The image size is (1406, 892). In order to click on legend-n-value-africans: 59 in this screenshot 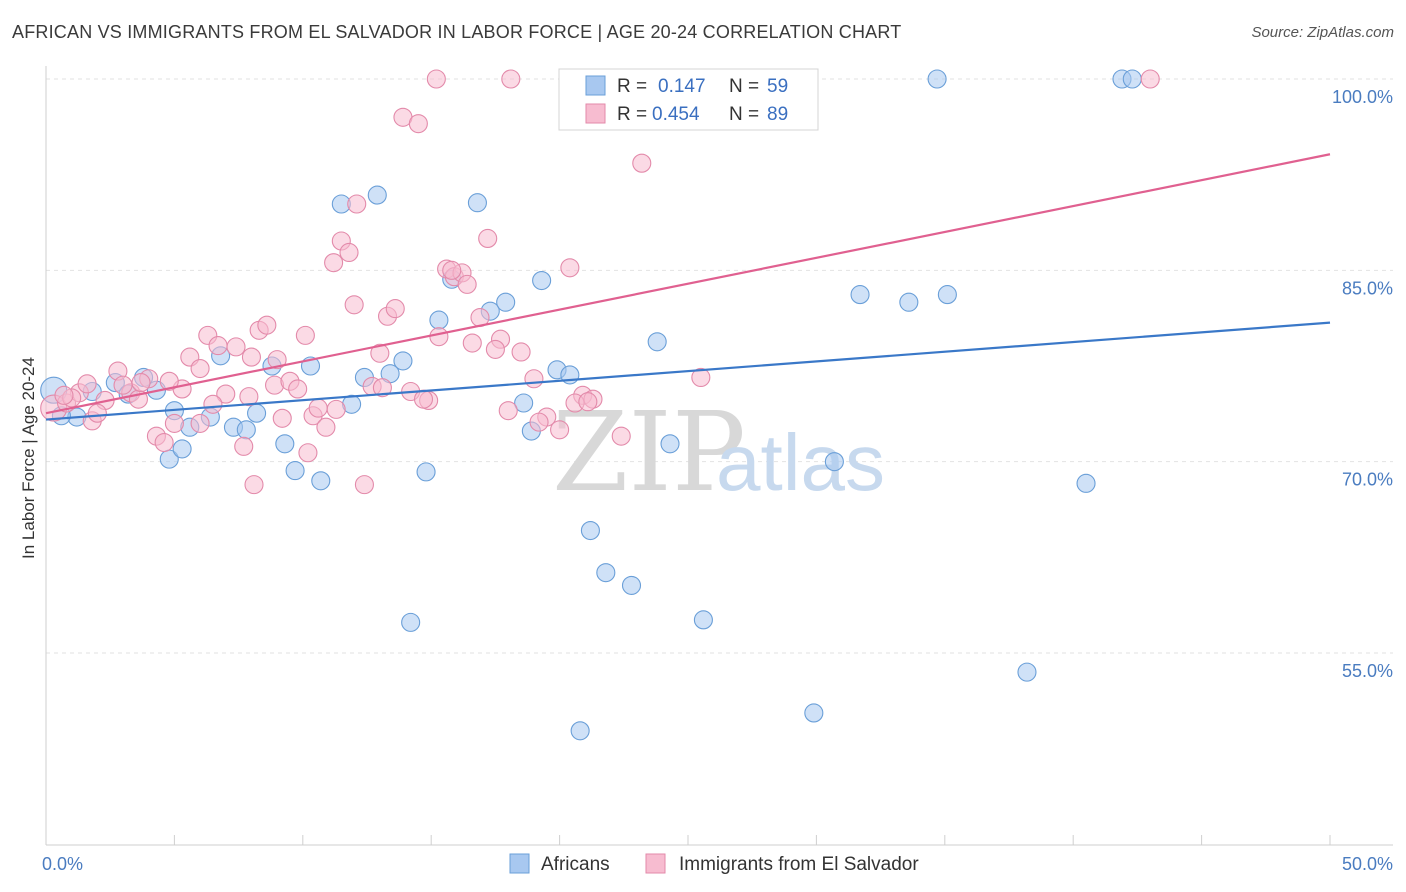, I will do `click(777, 86)`.